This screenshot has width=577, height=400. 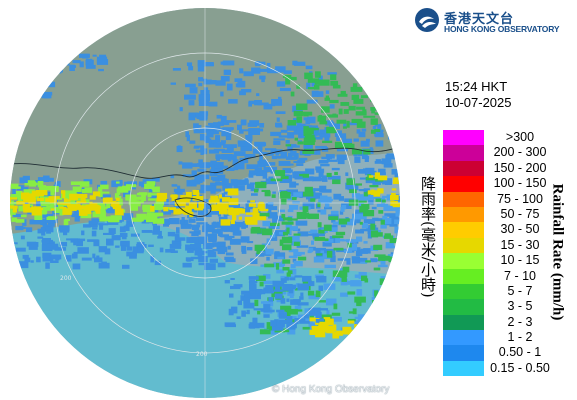 What do you see at coordinates (520, 352) in the screenshot?
I see `legend-range-label: 0.50 - 1` at bounding box center [520, 352].